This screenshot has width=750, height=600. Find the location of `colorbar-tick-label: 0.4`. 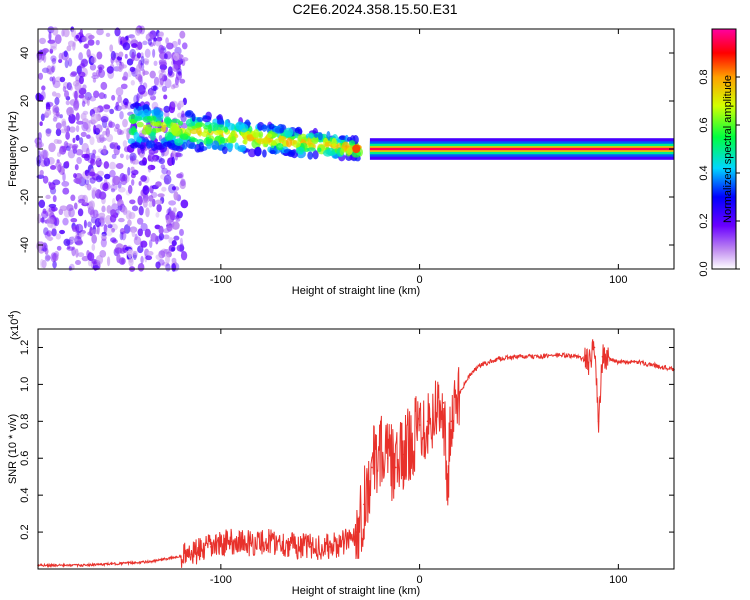

colorbar-tick-label: 0.4 is located at coordinates (704, 172).